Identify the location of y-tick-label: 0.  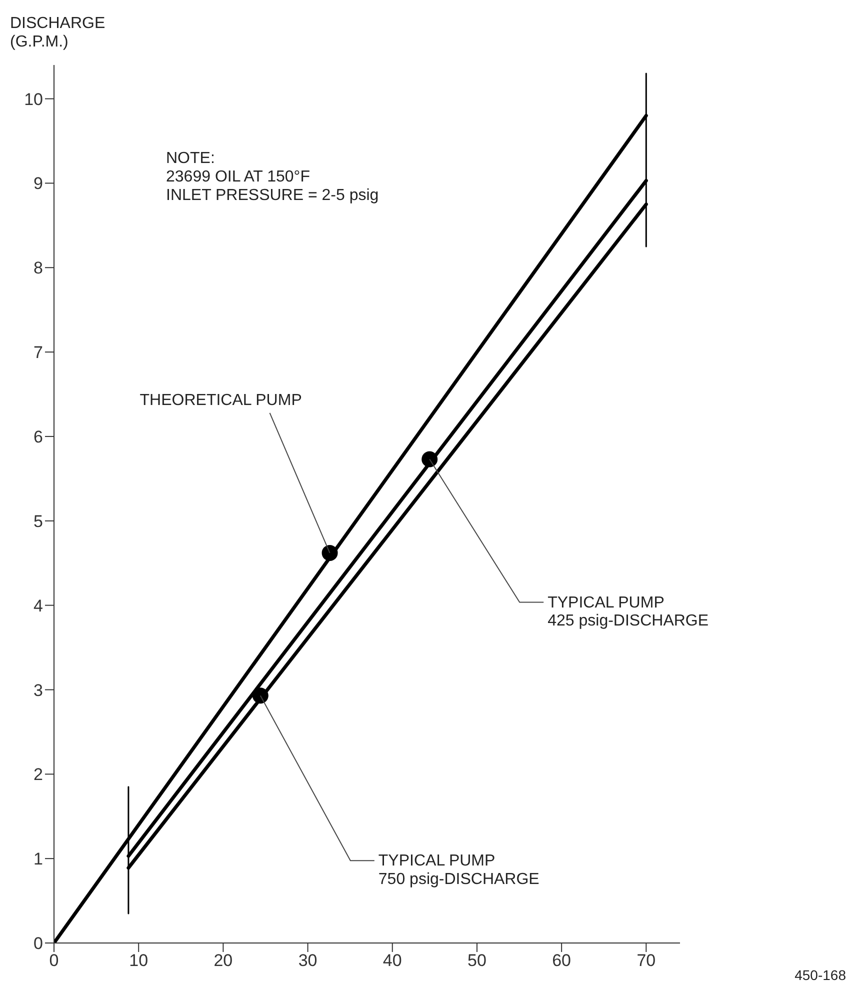
(38, 944).